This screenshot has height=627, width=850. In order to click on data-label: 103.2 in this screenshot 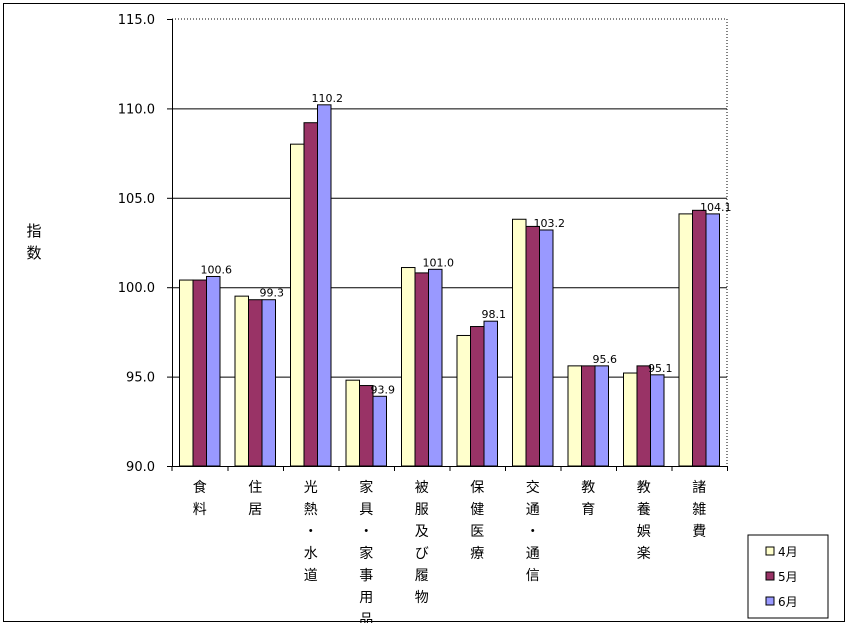, I will do `click(550, 223)`.